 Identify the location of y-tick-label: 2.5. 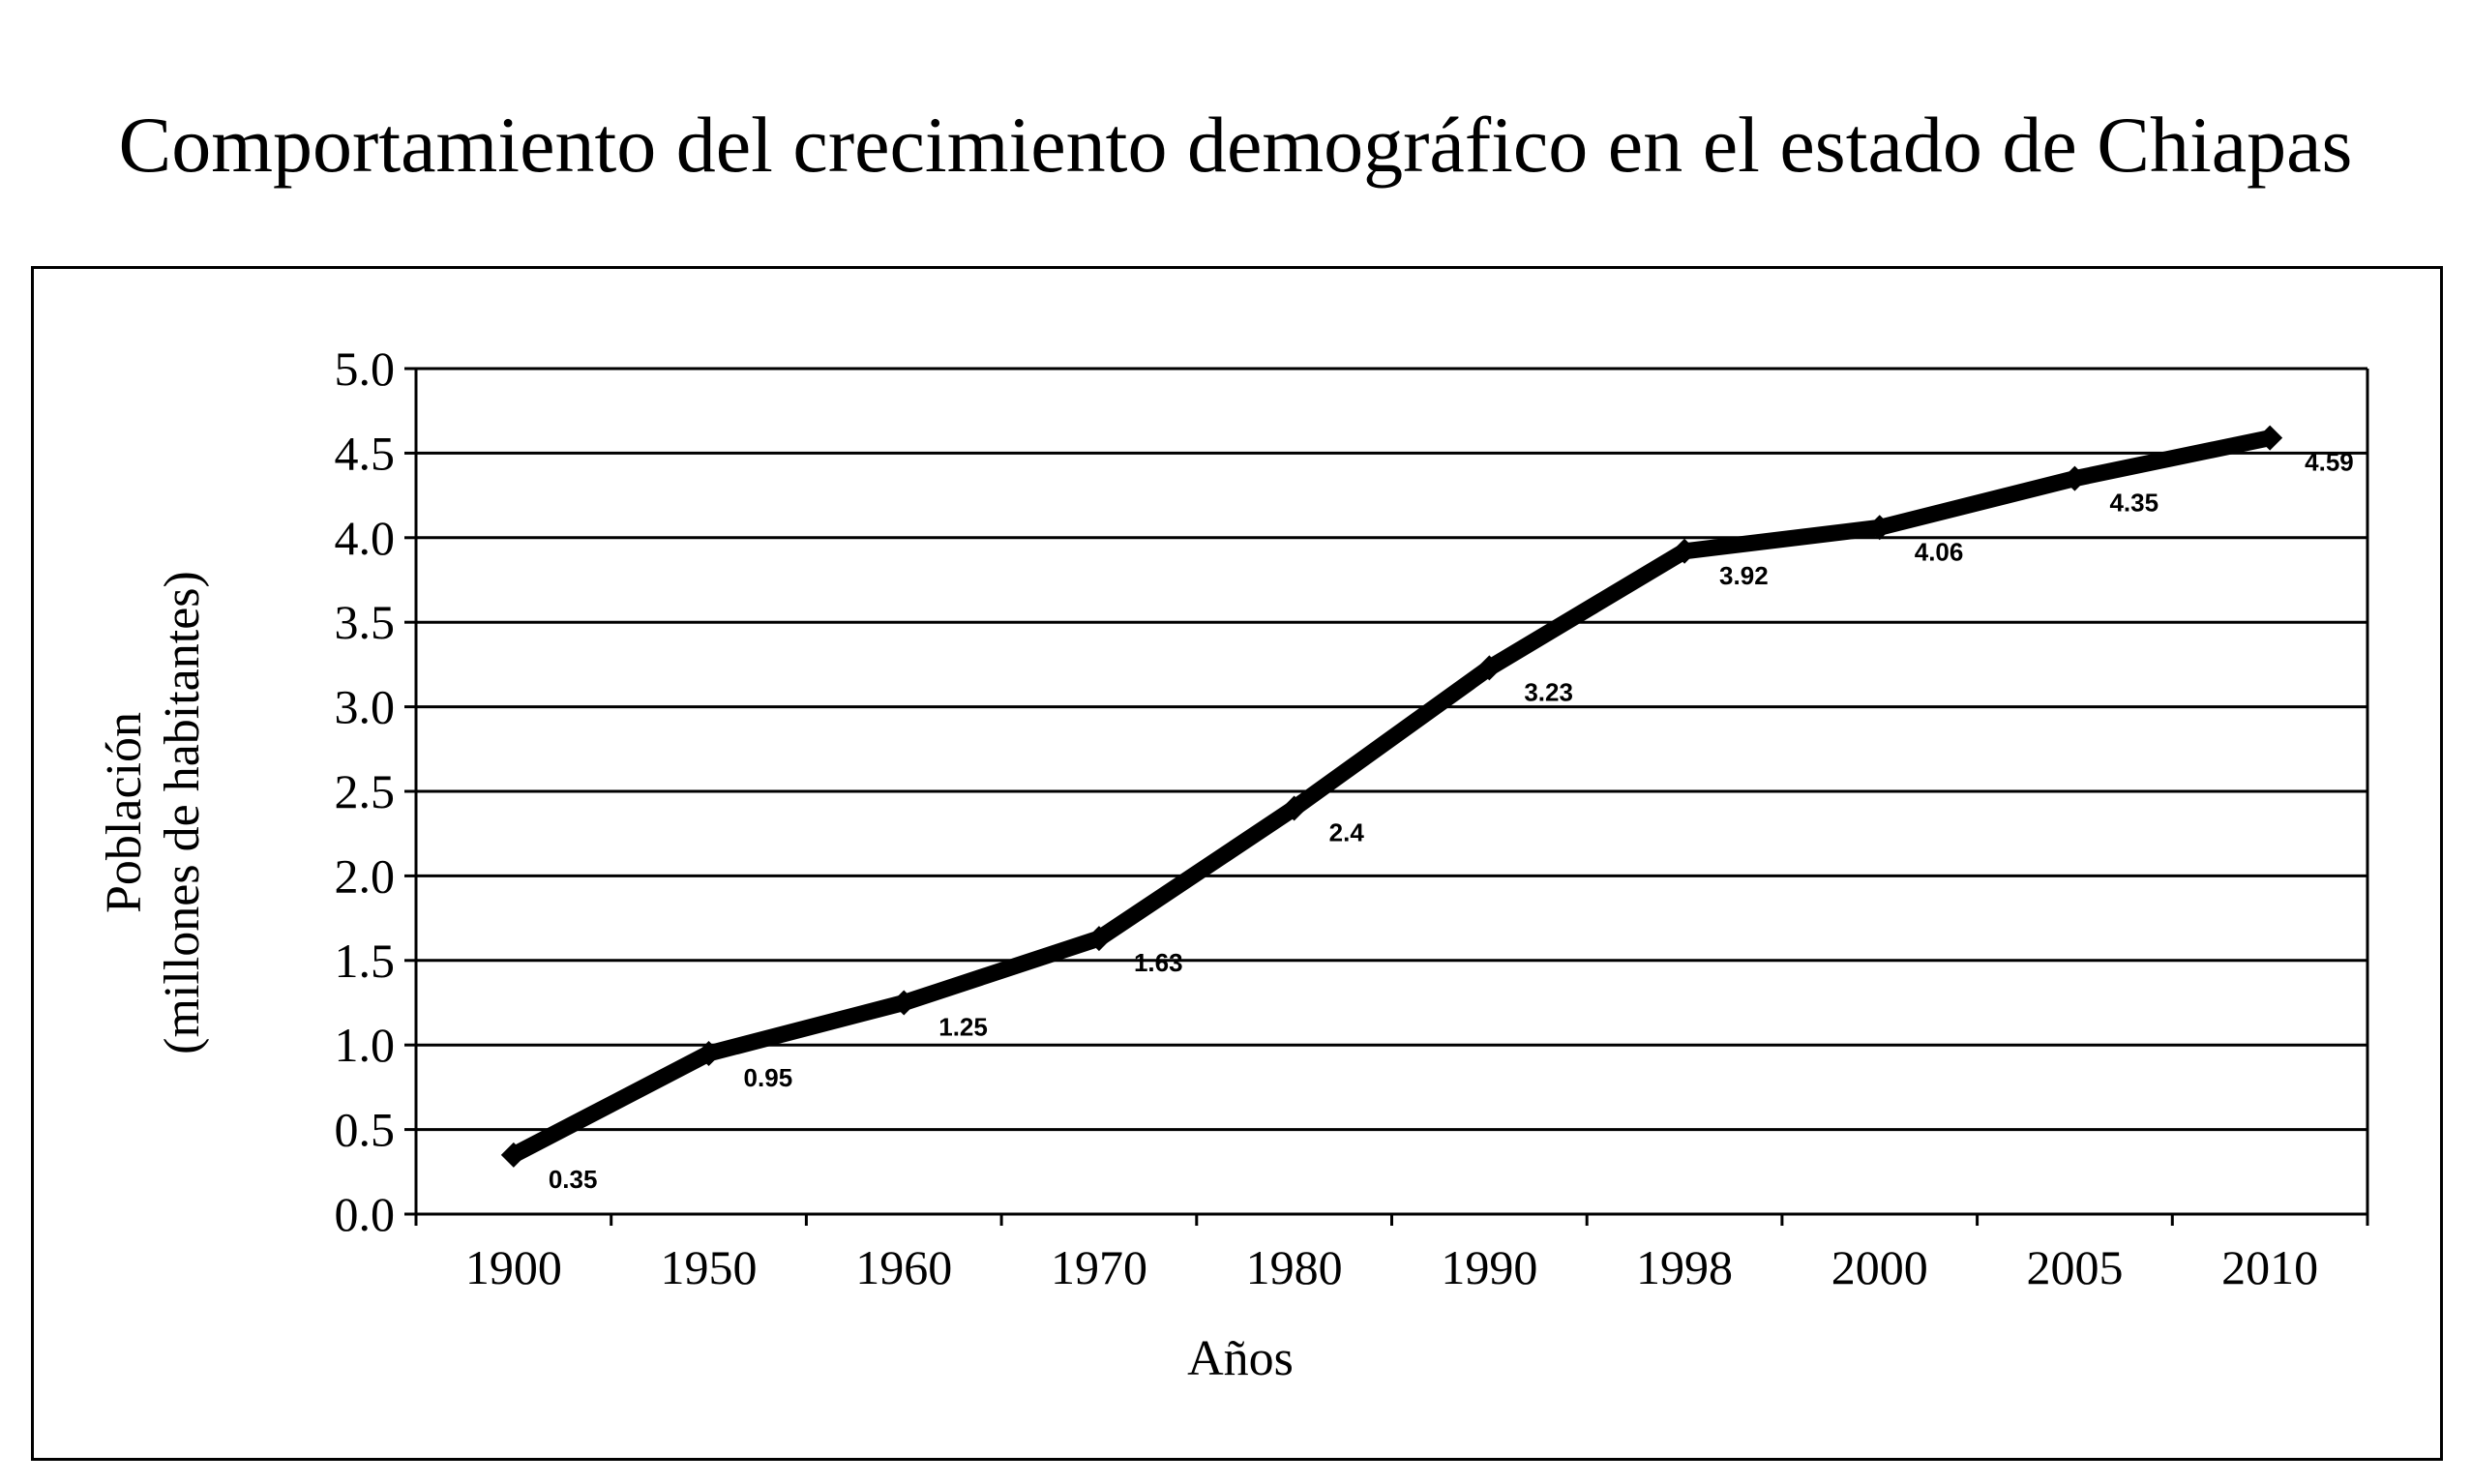
(365, 791).